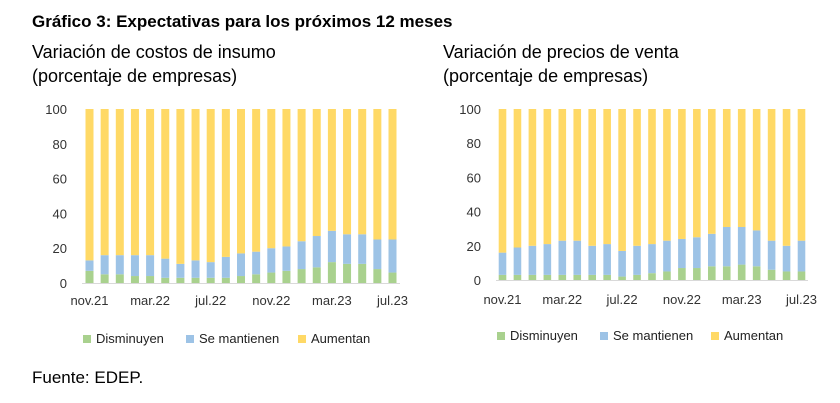 The image size is (840, 403). What do you see at coordinates (561, 52) in the screenshot?
I see `right-chart-title-line: Variación de precios de venta` at bounding box center [561, 52].